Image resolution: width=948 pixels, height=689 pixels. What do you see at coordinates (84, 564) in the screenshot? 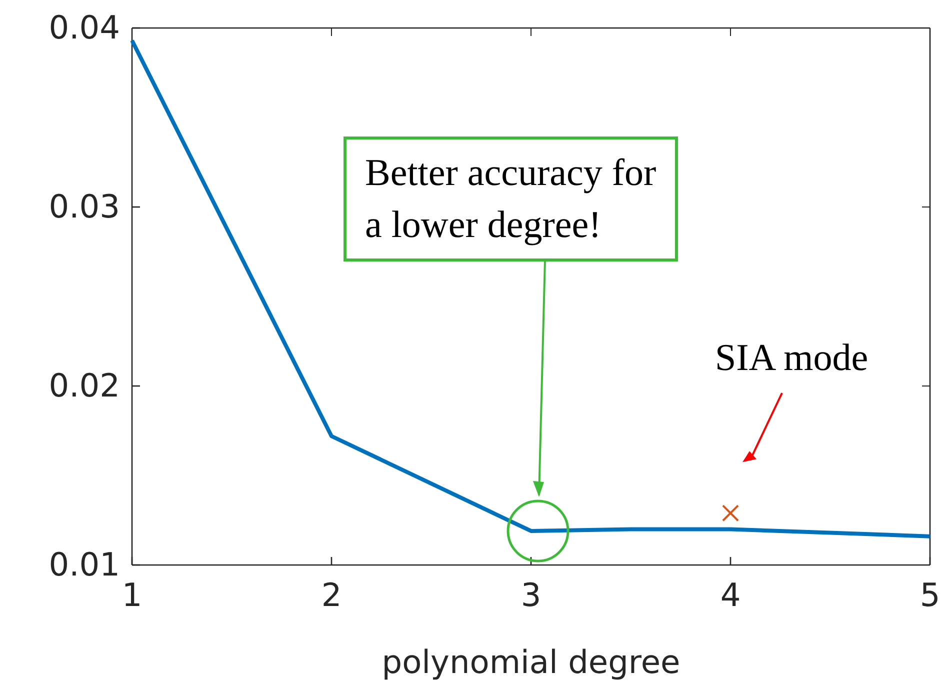
I see `y-tick-label: 0.01` at bounding box center [84, 564].